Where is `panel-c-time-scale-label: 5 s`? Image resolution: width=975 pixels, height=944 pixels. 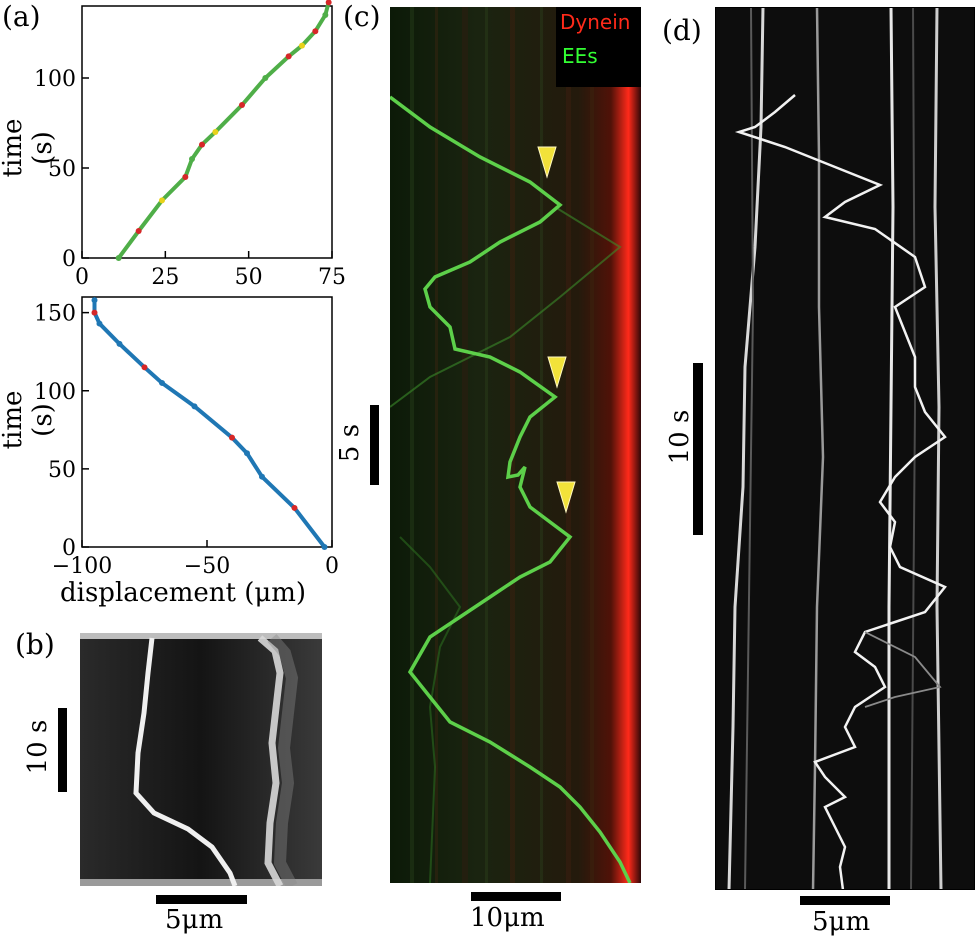
panel-c-time-scale-label: 5 s is located at coordinates (350, 443).